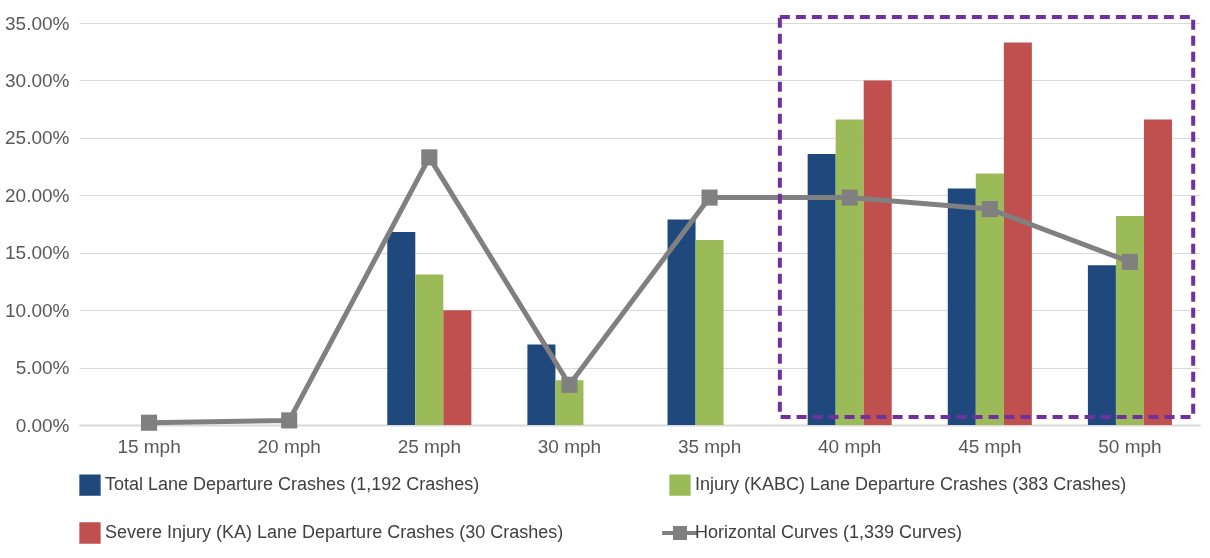 Image resolution: width=1210 pixels, height=558 pixels. I want to click on y-tick-label: 35.00%, so click(37, 23).